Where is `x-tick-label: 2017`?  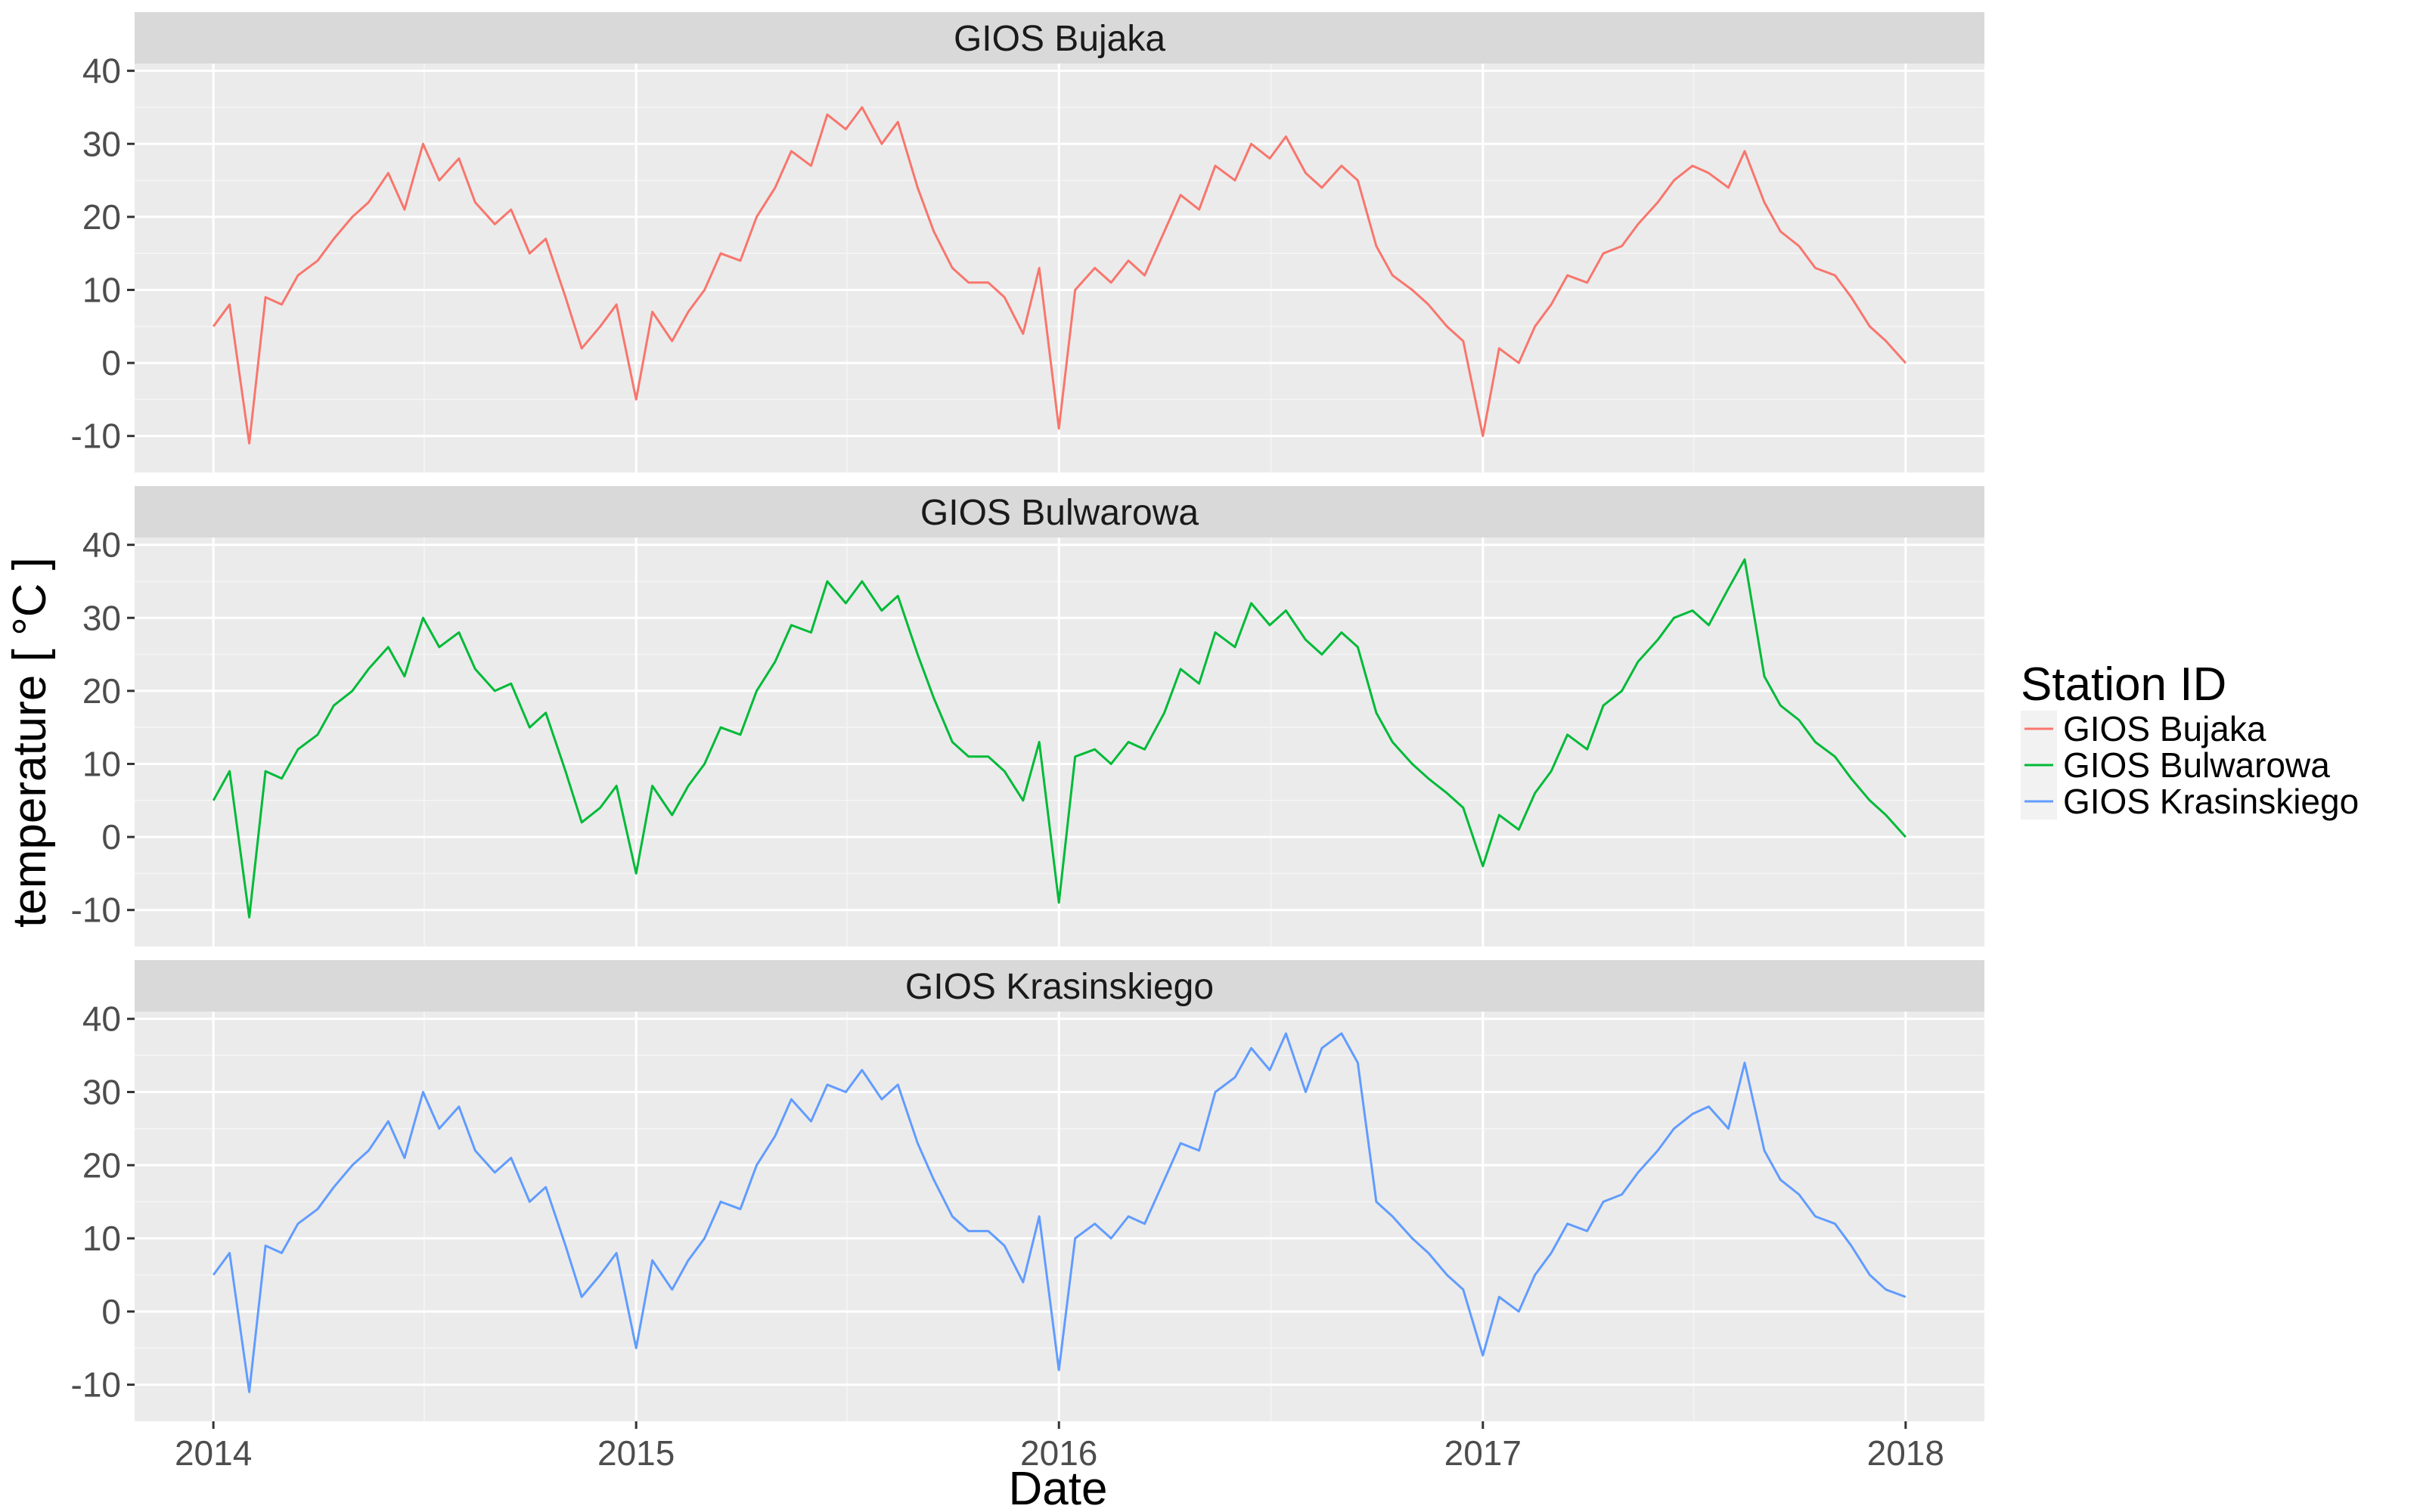
x-tick-label: 2017 is located at coordinates (1483, 1453).